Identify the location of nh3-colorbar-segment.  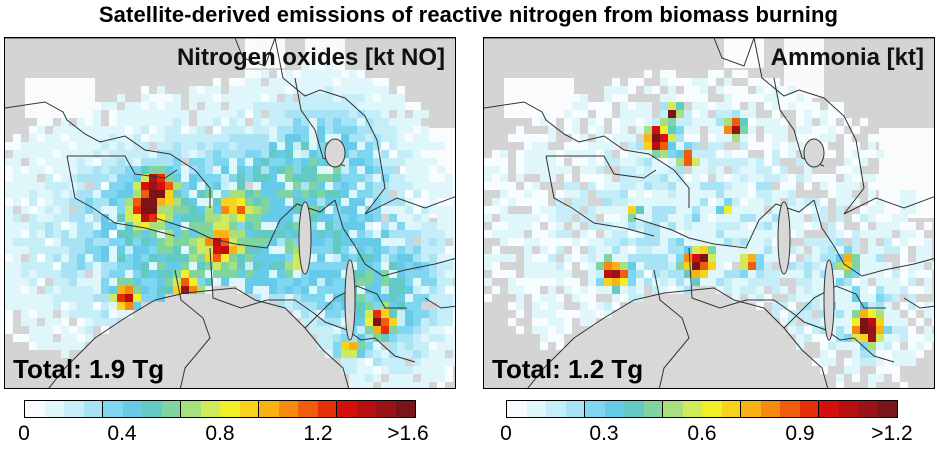
(829, 409).